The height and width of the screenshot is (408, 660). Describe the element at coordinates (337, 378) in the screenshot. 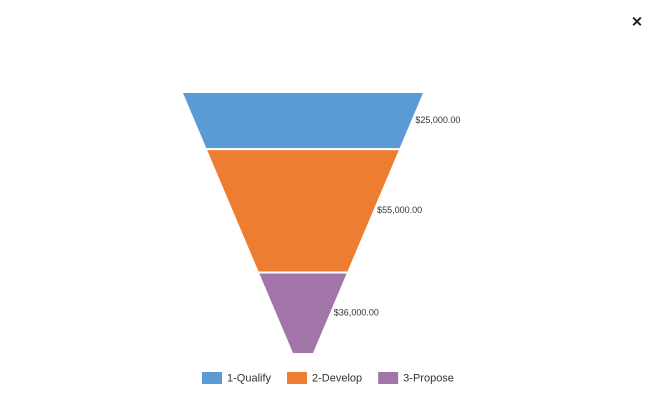

I see `legend-label: 2-Develop` at that location.